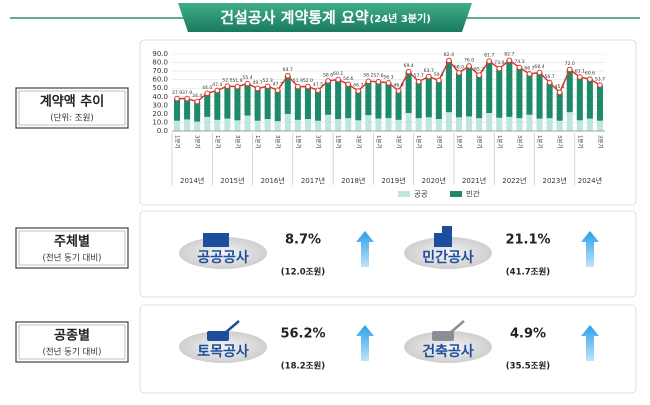 The height and width of the screenshot is (405, 650). I want to click on data-label: 34.4, so click(197, 96).